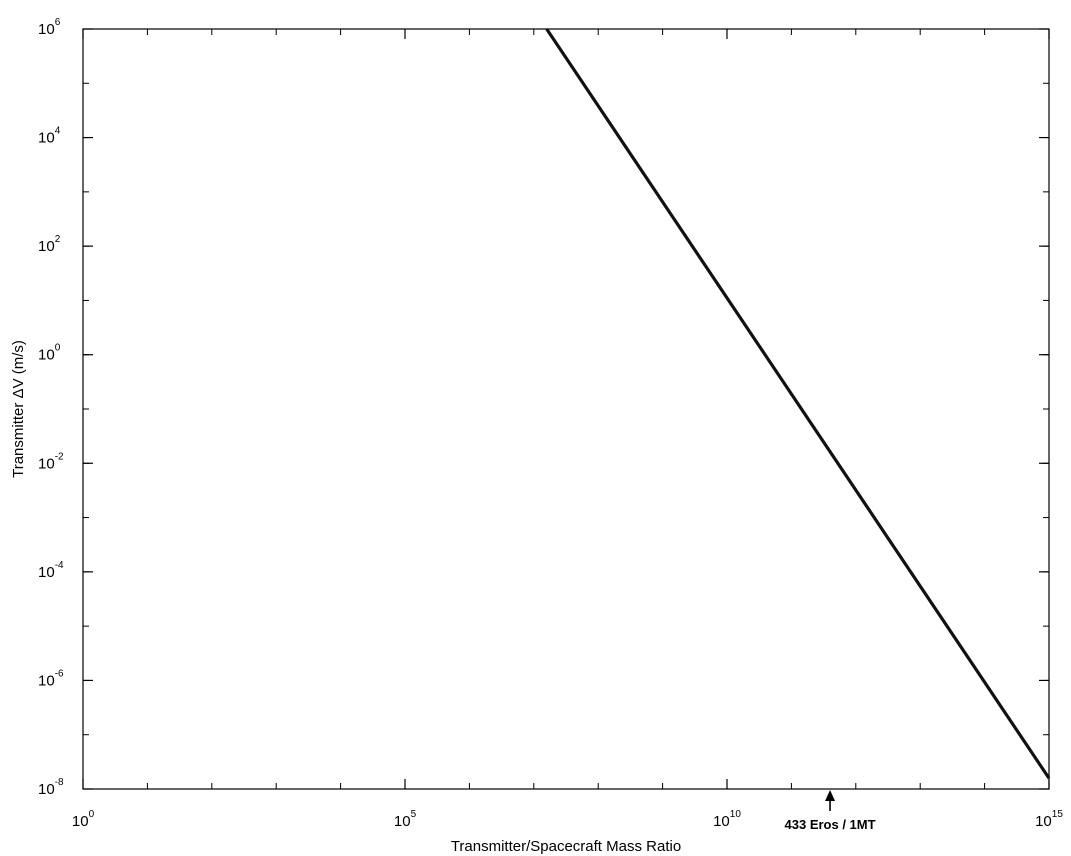  Describe the element at coordinates (830, 824) in the screenshot. I see `annotation-label: 433 Eros / 1MT` at that location.